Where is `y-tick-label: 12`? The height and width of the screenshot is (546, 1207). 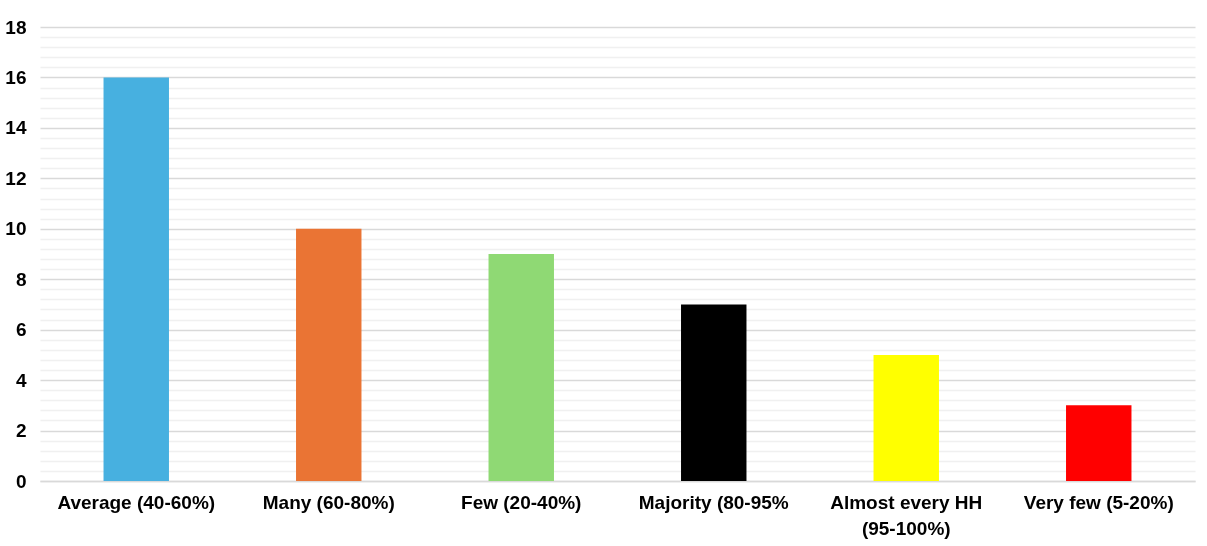
y-tick-label: 12 is located at coordinates (16, 178).